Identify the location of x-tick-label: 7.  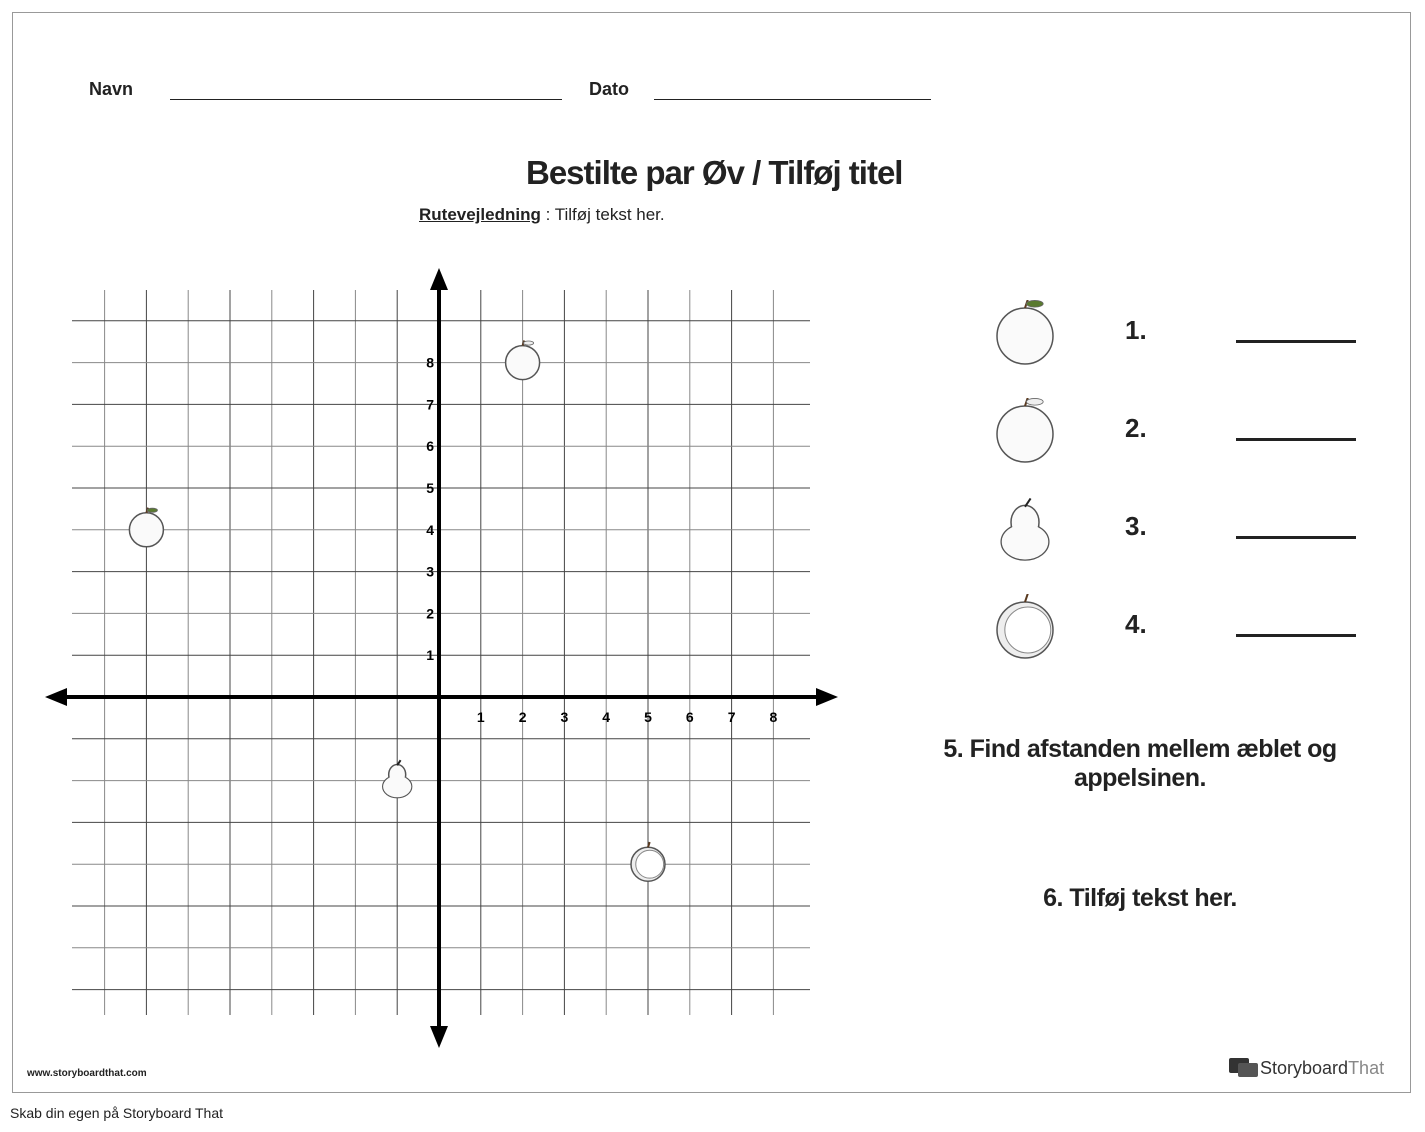
(732, 717).